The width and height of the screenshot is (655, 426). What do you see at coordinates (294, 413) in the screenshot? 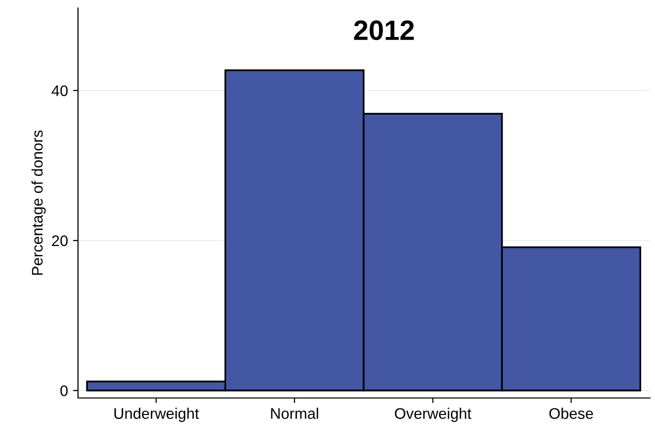
I see `x-tick-label: Normal` at bounding box center [294, 413].